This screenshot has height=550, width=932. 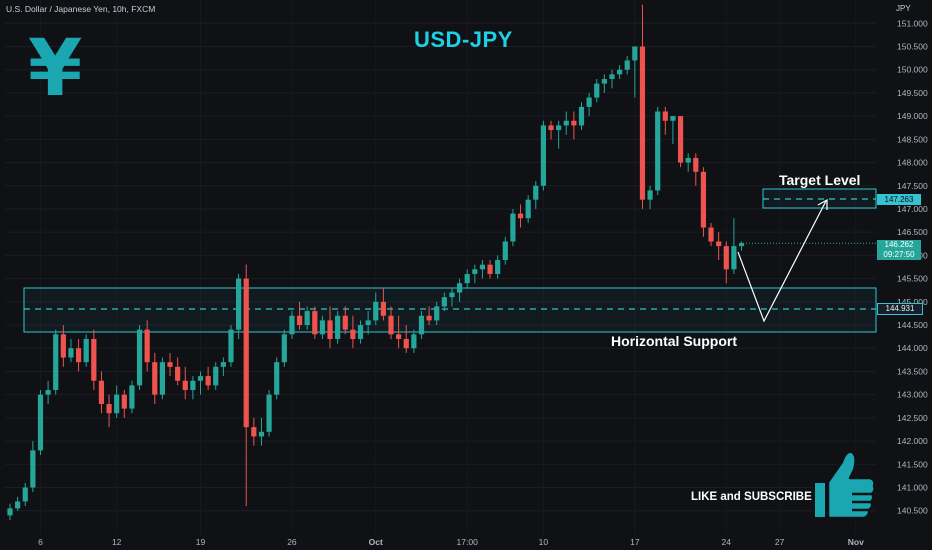 What do you see at coordinates (912, 139) in the screenshot?
I see `y-tick-label: 148.500` at bounding box center [912, 139].